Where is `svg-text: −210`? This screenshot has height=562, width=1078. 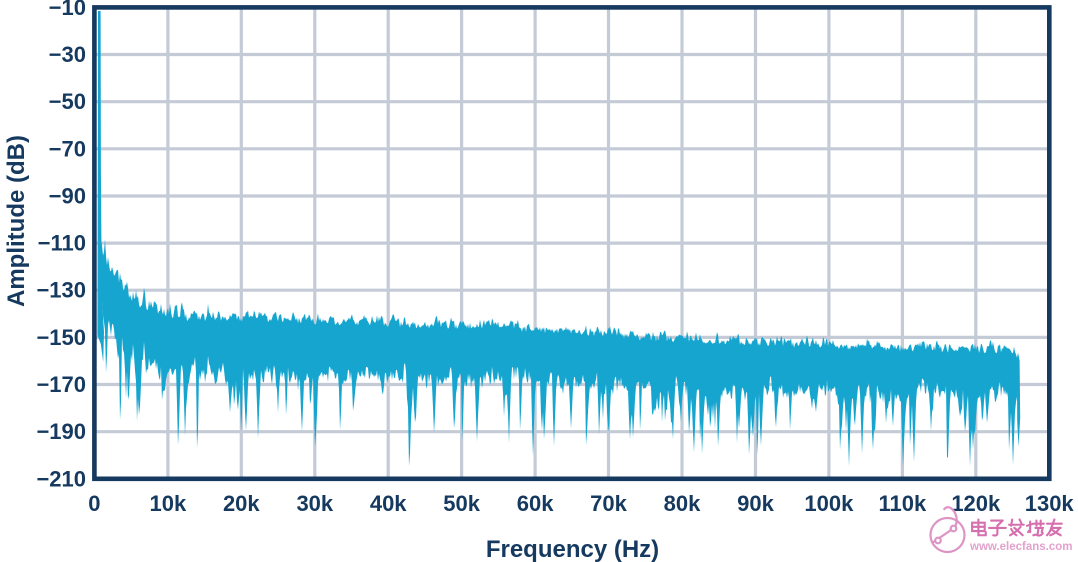 svg-text: −210 is located at coordinates (61, 478).